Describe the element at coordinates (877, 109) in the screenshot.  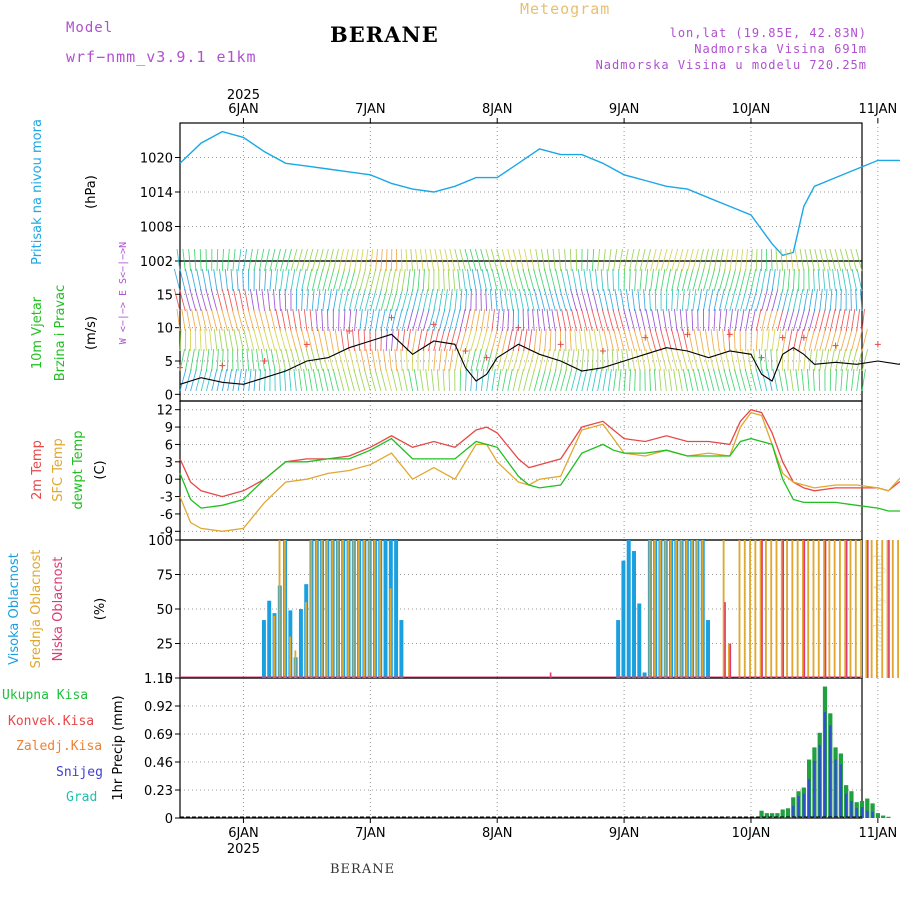
I see `x-tick-label-top: 11JAN` at that location.